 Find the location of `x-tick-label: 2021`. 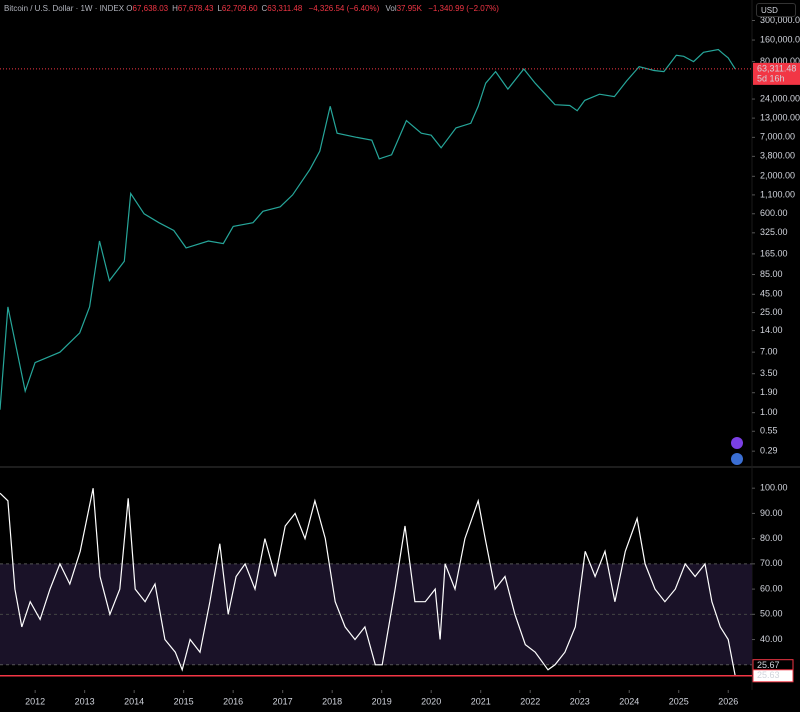

x-tick-label: 2021 is located at coordinates (481, 701).